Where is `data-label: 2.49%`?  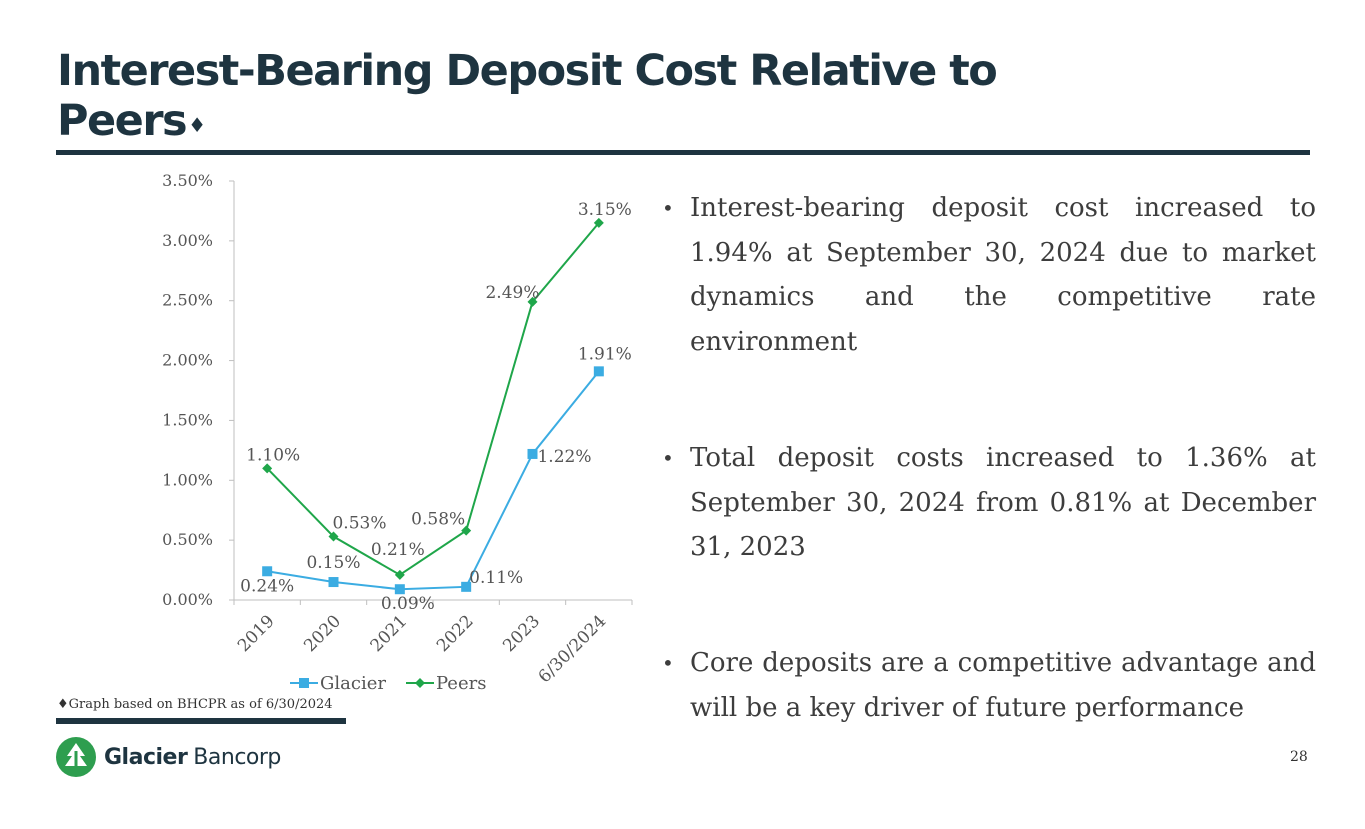 data-label: 2.49% is located at coordinates (512, 293).